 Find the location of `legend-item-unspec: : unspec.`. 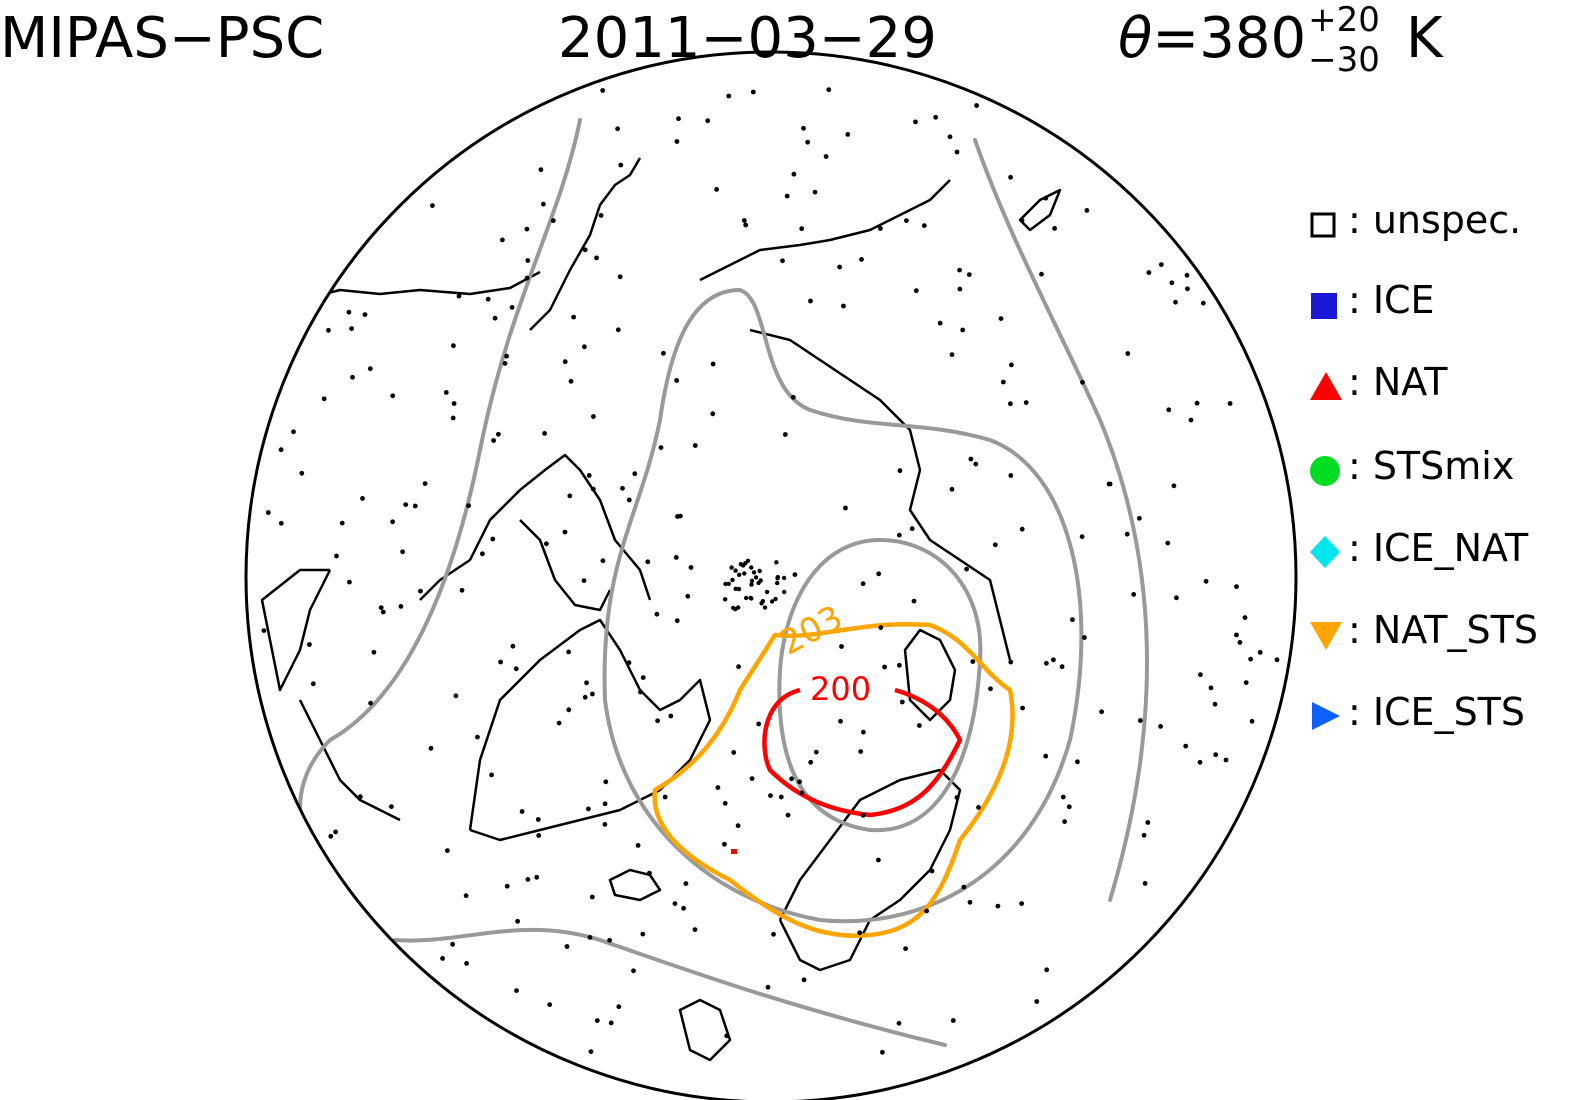

legend-item-unspec: : unspec. is located at coordinates (1414, 220).